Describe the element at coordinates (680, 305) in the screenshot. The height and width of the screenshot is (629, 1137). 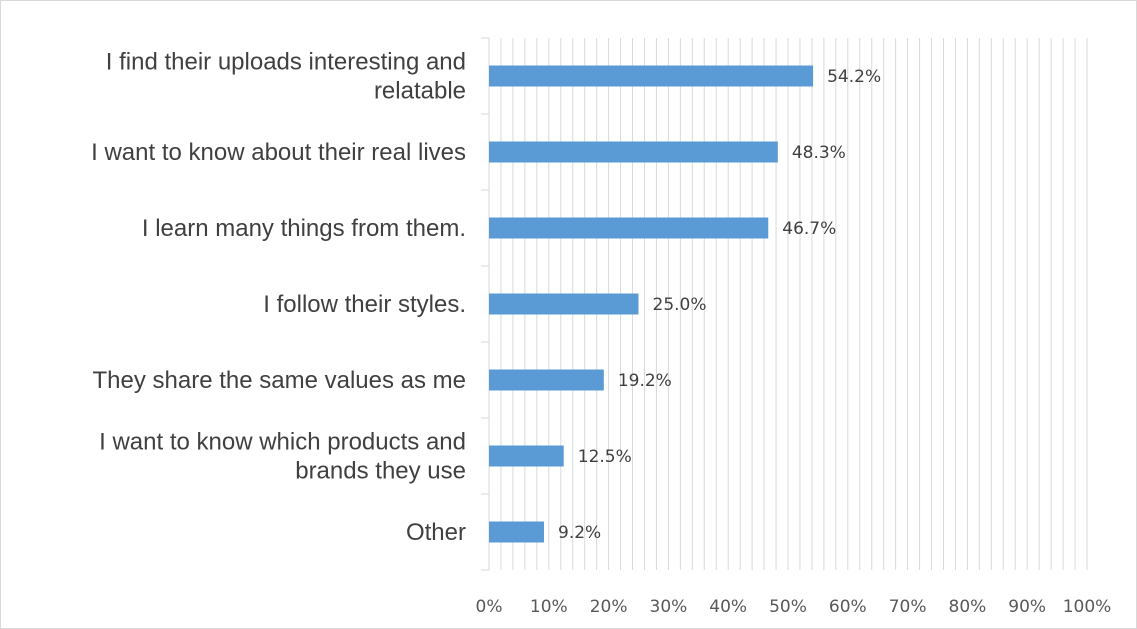
I see `data-label: 25.0%` at that location.